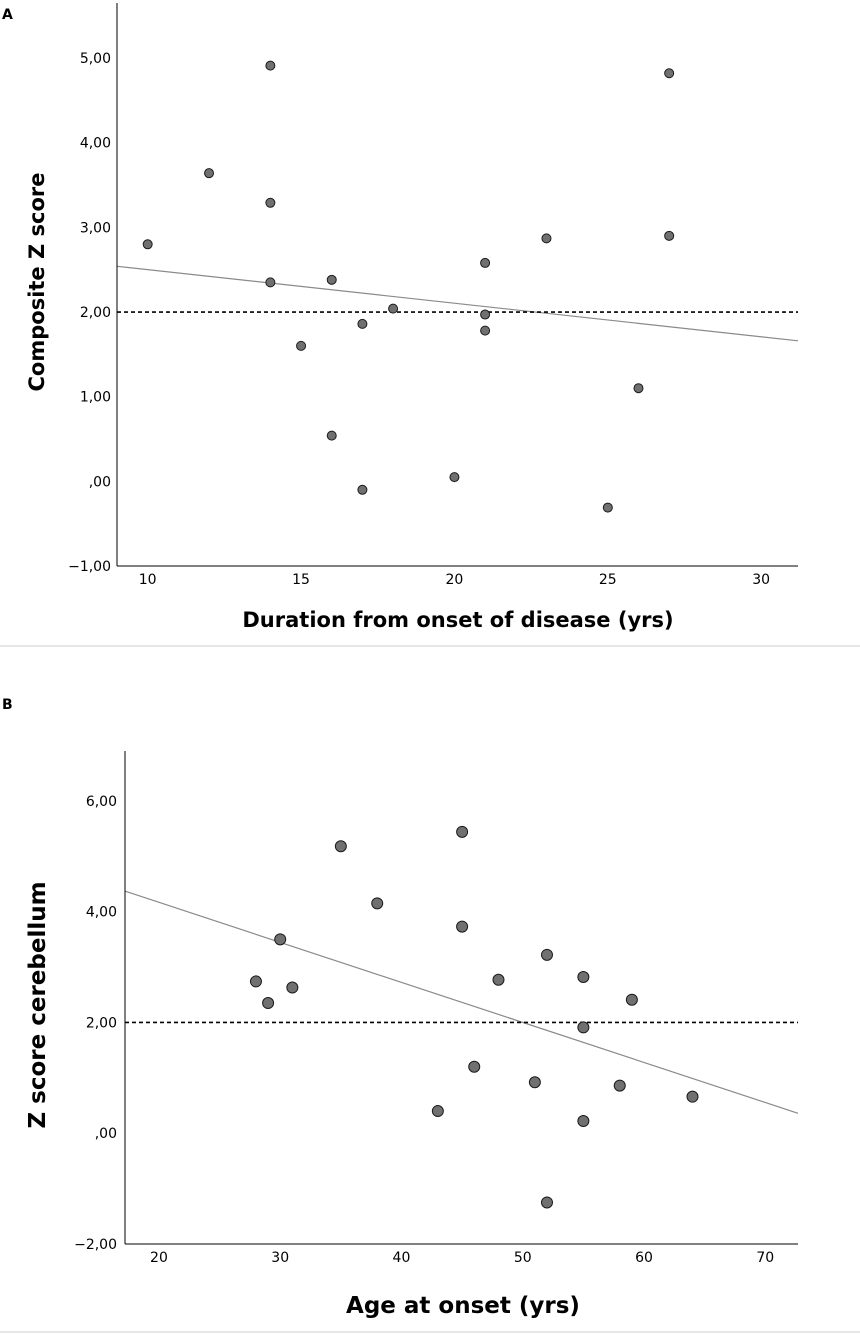 The image size is (860, 1339). Describe the element at coordinates (463, 1306) in the screenshot. I see `panel-b-x-axis-title: Age at onset (yrs)` at that location.